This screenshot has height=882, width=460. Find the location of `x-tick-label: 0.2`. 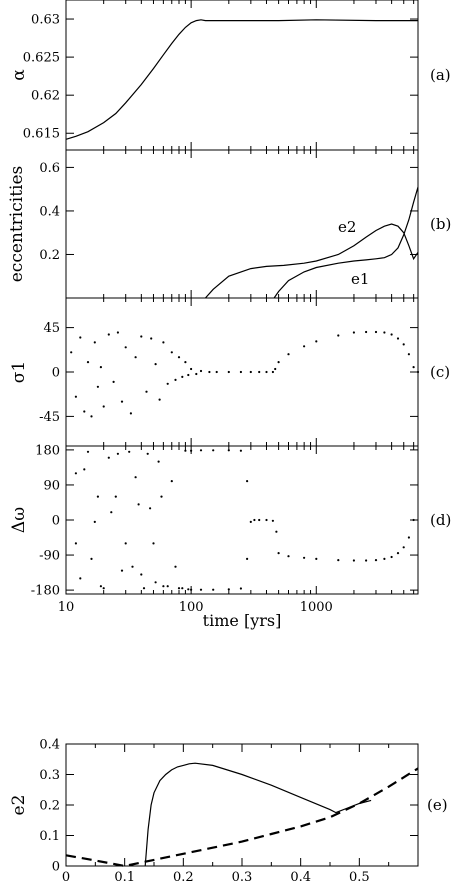

x-tick-label: 0.2 is located at coordinates (183, 876).